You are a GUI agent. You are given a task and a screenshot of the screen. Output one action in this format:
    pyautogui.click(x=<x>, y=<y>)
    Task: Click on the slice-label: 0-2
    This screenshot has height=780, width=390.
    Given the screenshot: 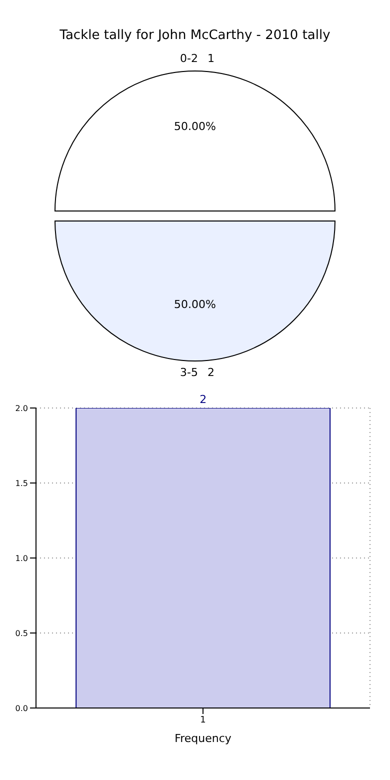 What is the action you would take?
    pyautogui.click(x=189, y=59)
    